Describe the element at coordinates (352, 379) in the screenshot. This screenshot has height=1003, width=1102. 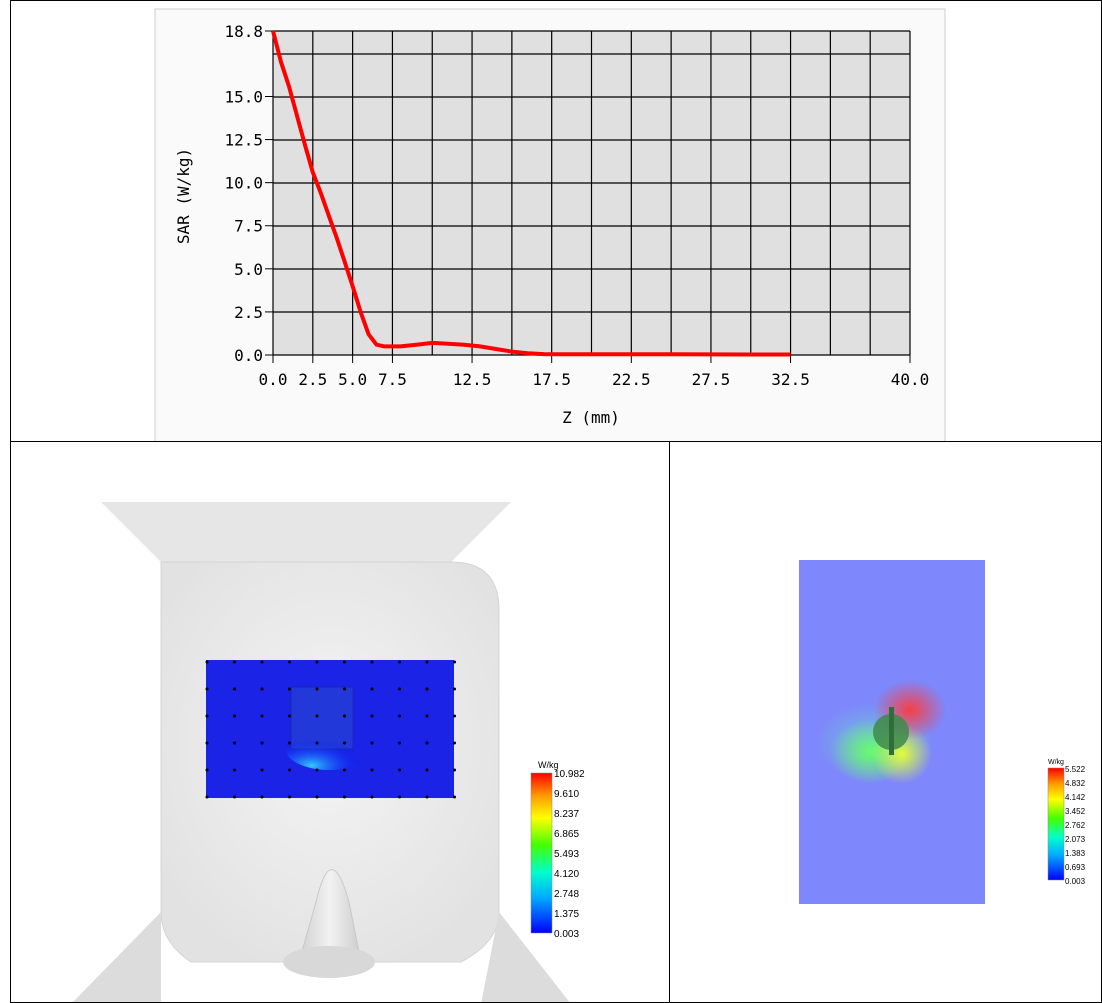
I see `x-tick-label: 5.0` at that location.